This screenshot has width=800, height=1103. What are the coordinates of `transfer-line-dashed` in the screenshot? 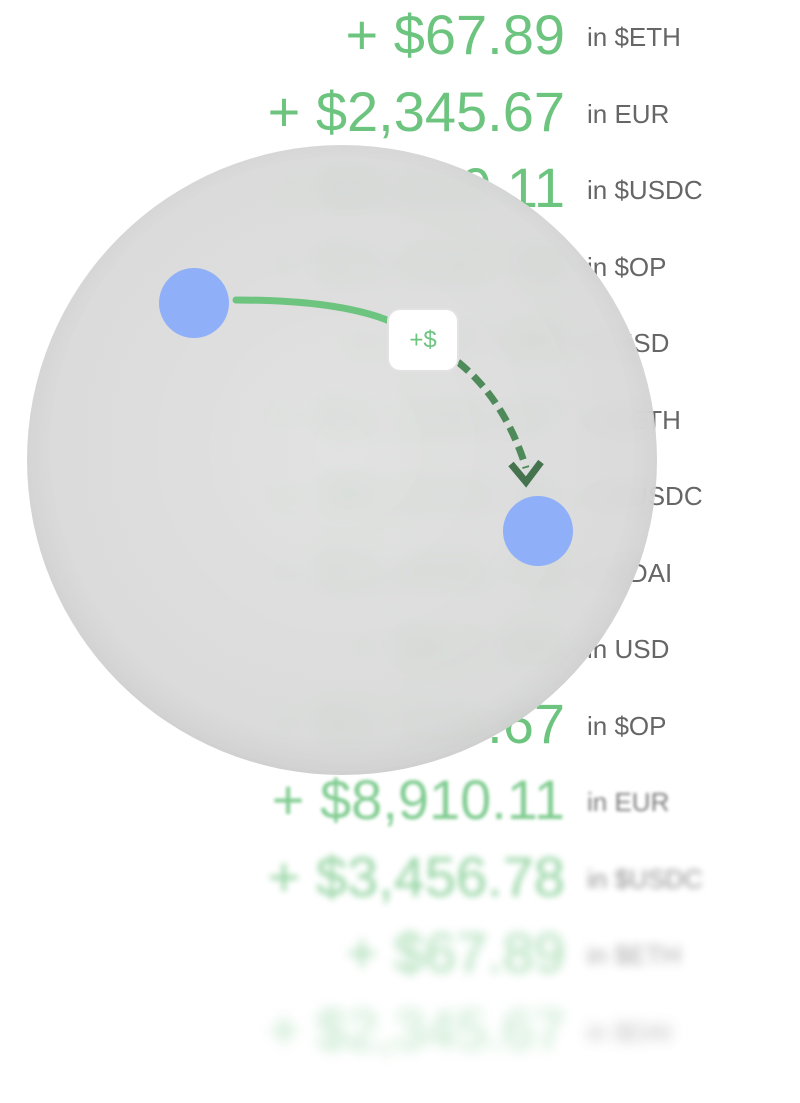 It's located at (492, 414).